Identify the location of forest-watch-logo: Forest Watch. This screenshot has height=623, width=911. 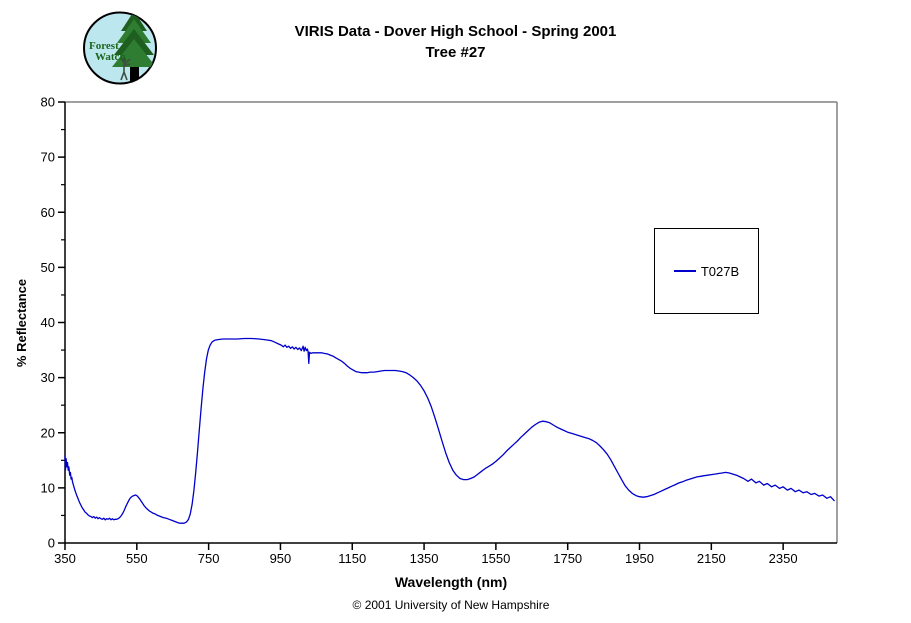
(120, 48).